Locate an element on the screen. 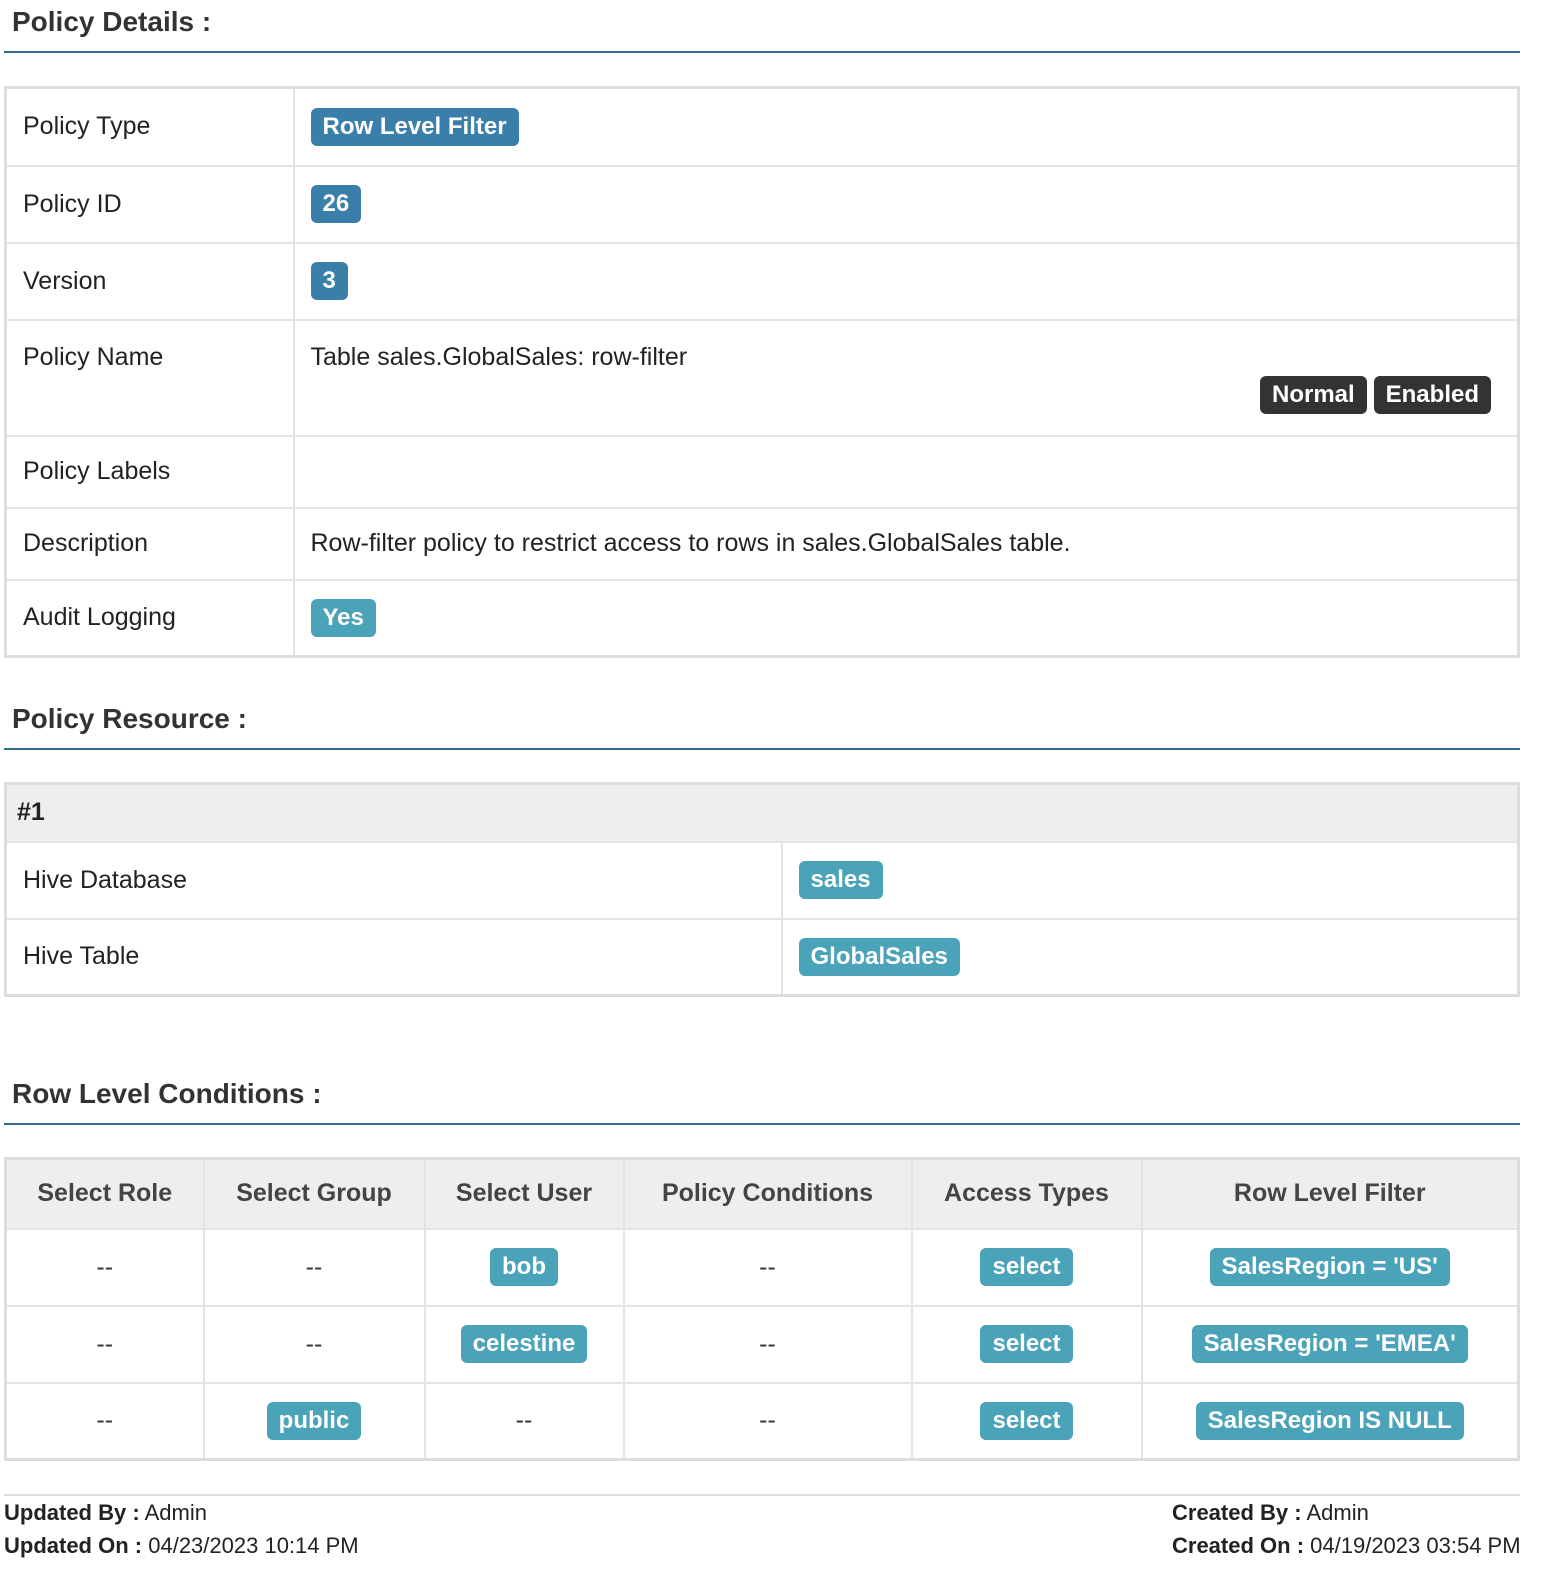 This screenshot has width=1548, height=1584. row-filter-badge: SalesRegion = 'EMEA' is located at coordinates (1329, 1344).